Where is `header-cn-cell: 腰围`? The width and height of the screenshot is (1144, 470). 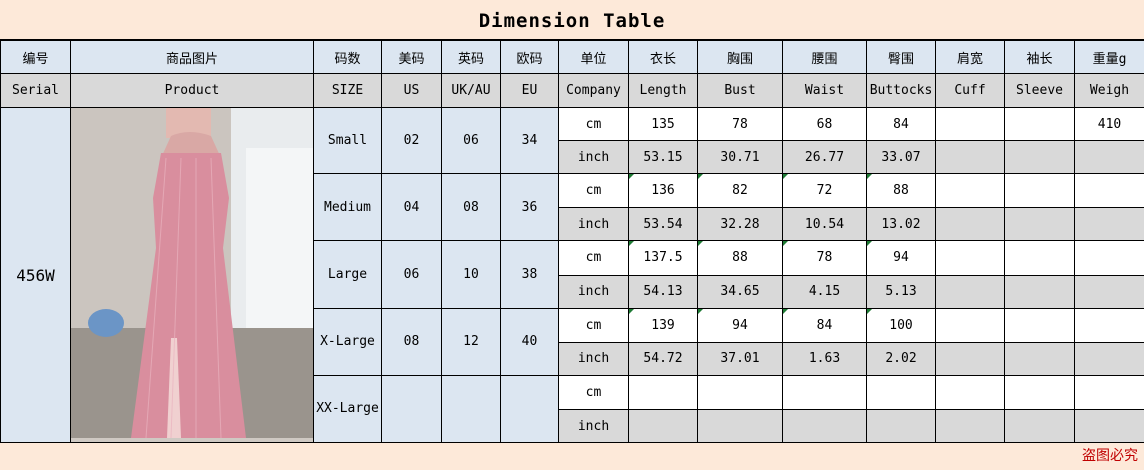 header-cn-cell: 腰围 is located at coordinates (825, 57).